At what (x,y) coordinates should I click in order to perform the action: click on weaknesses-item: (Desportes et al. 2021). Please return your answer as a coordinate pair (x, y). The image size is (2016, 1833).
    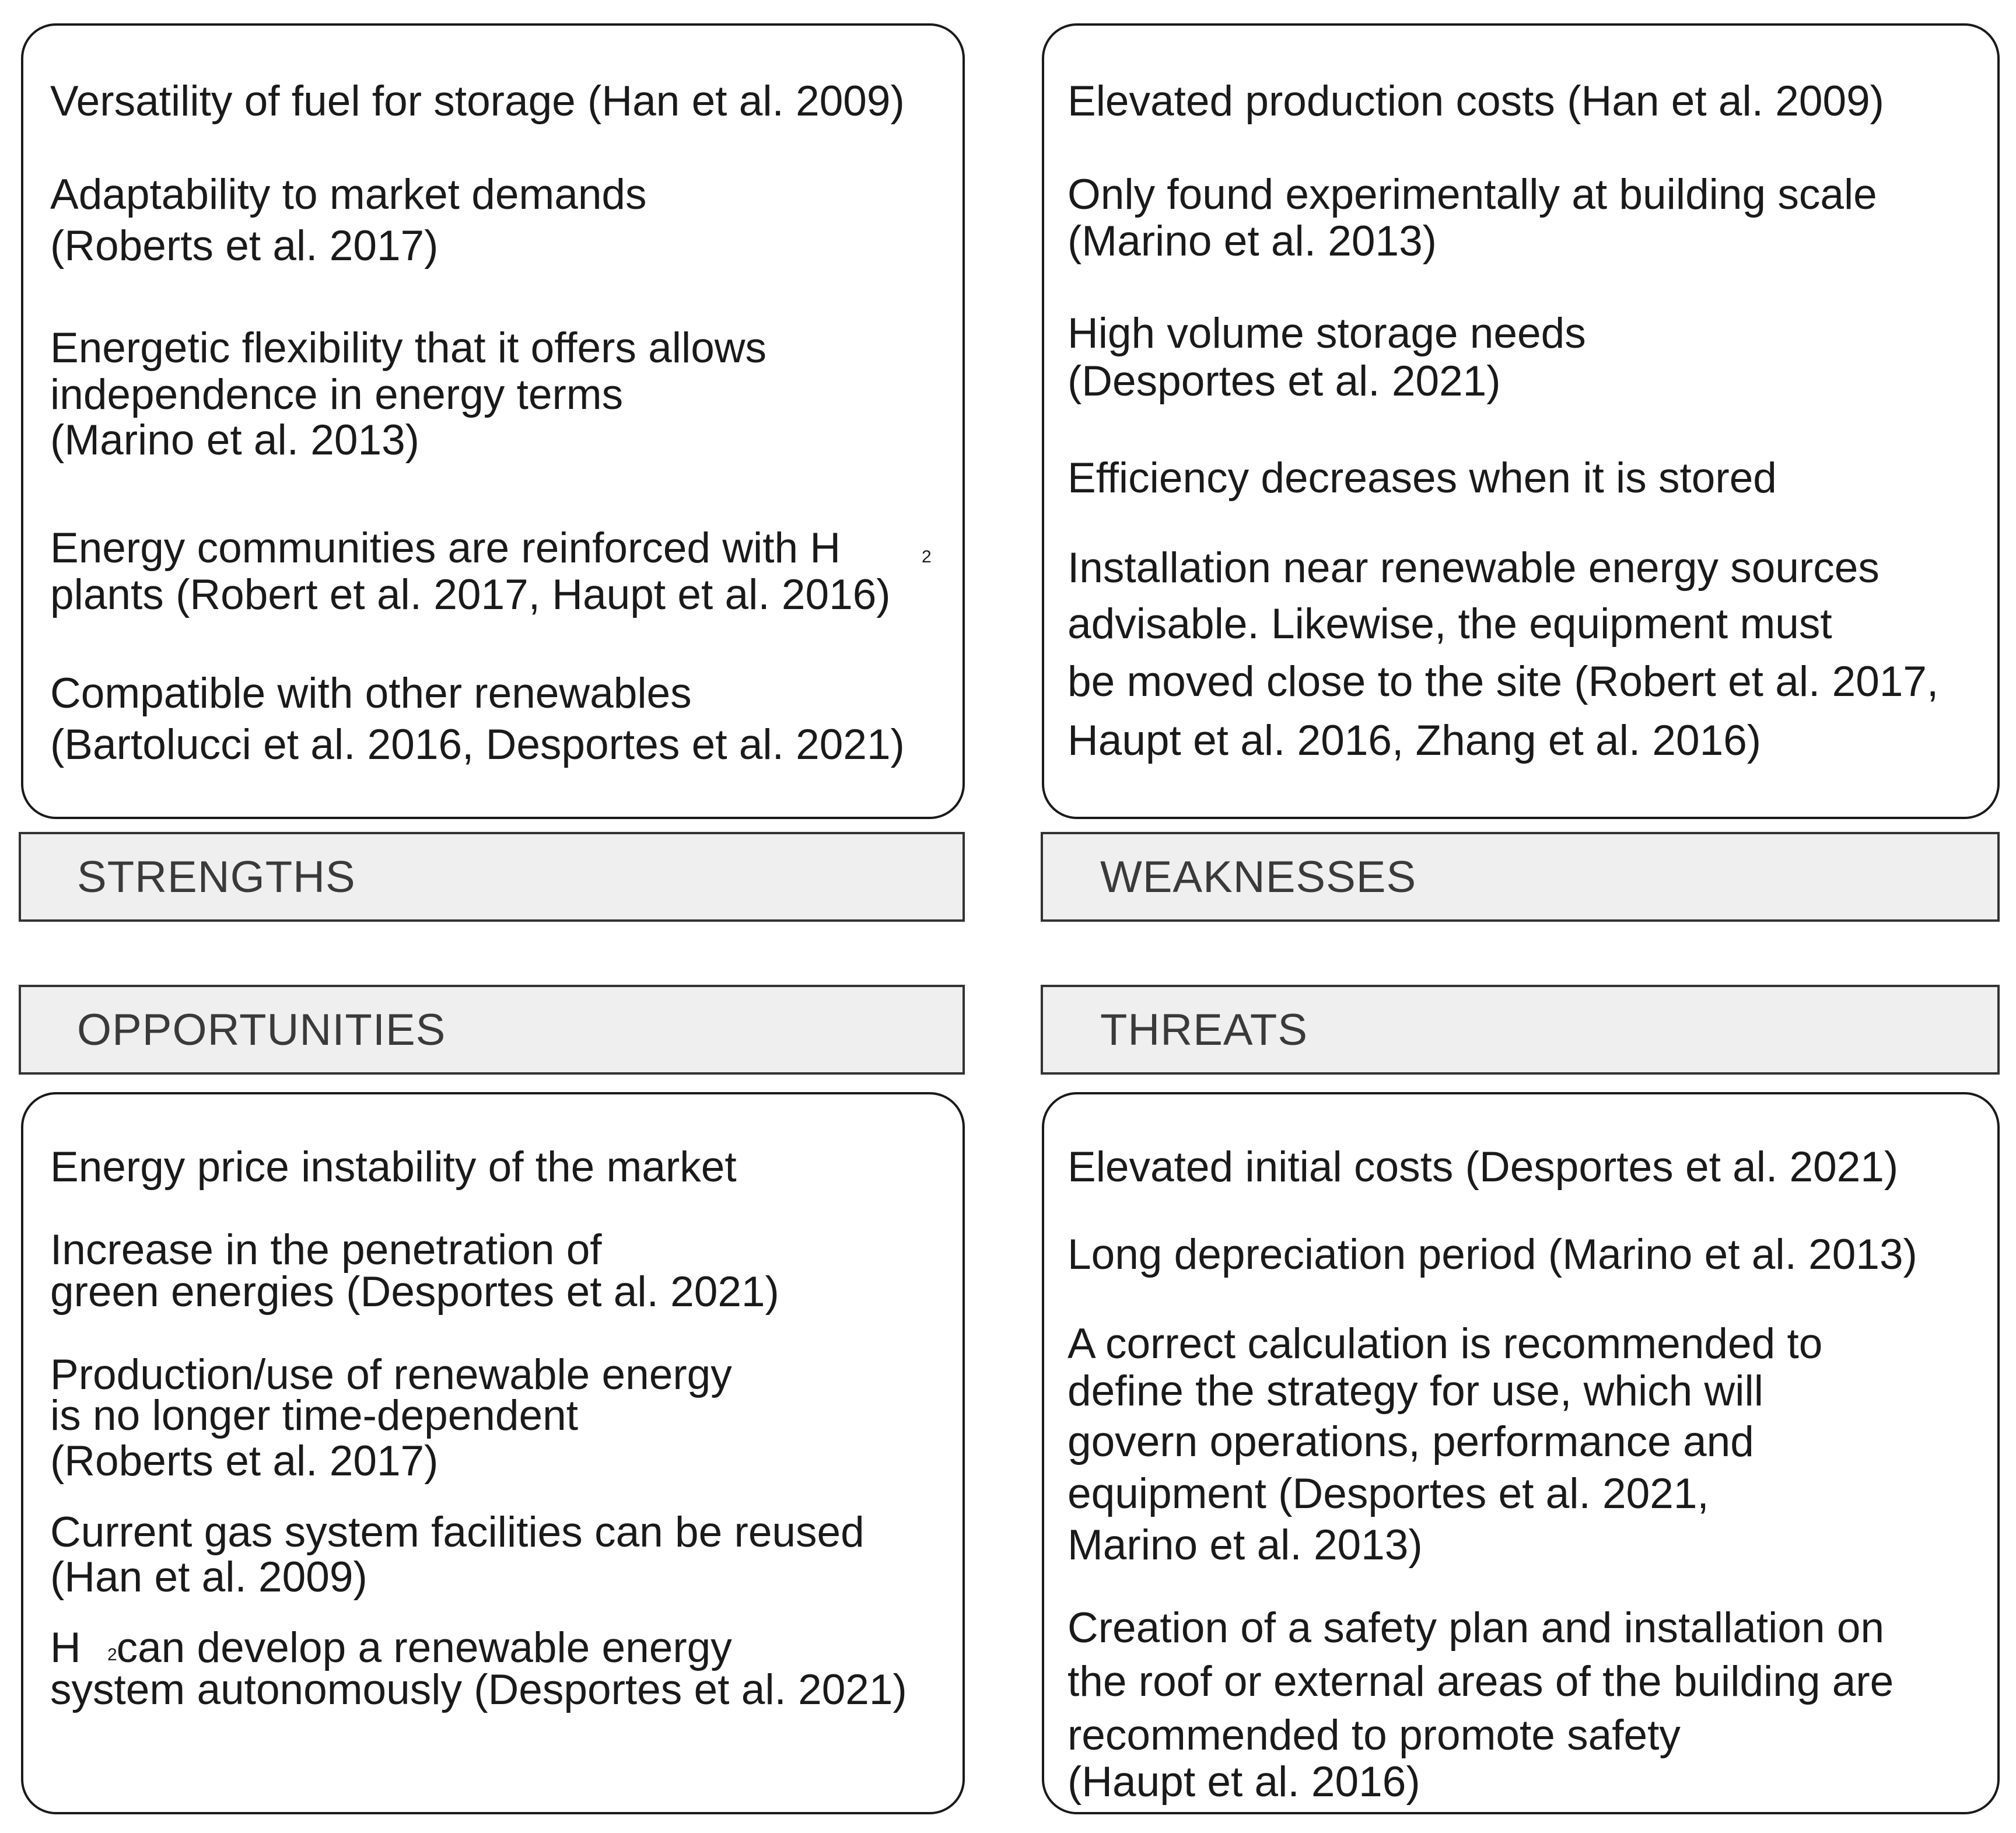
    Looking at the image, I should click on (1284, 381).